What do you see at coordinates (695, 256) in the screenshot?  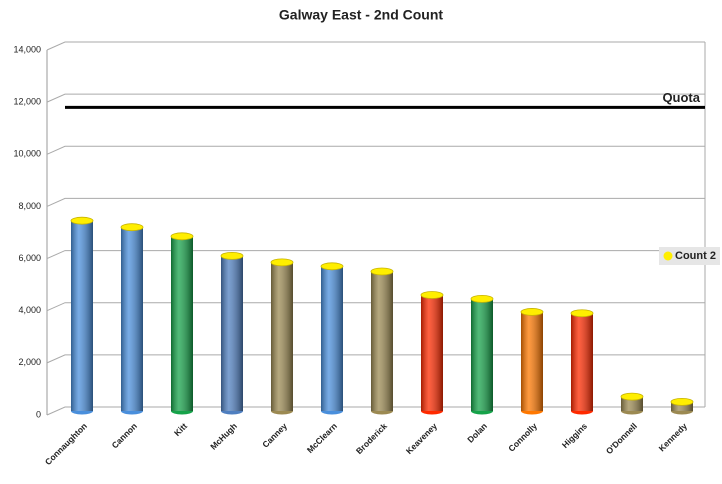 I see `legend-label: Count 2` at bounding box center [695, 256].